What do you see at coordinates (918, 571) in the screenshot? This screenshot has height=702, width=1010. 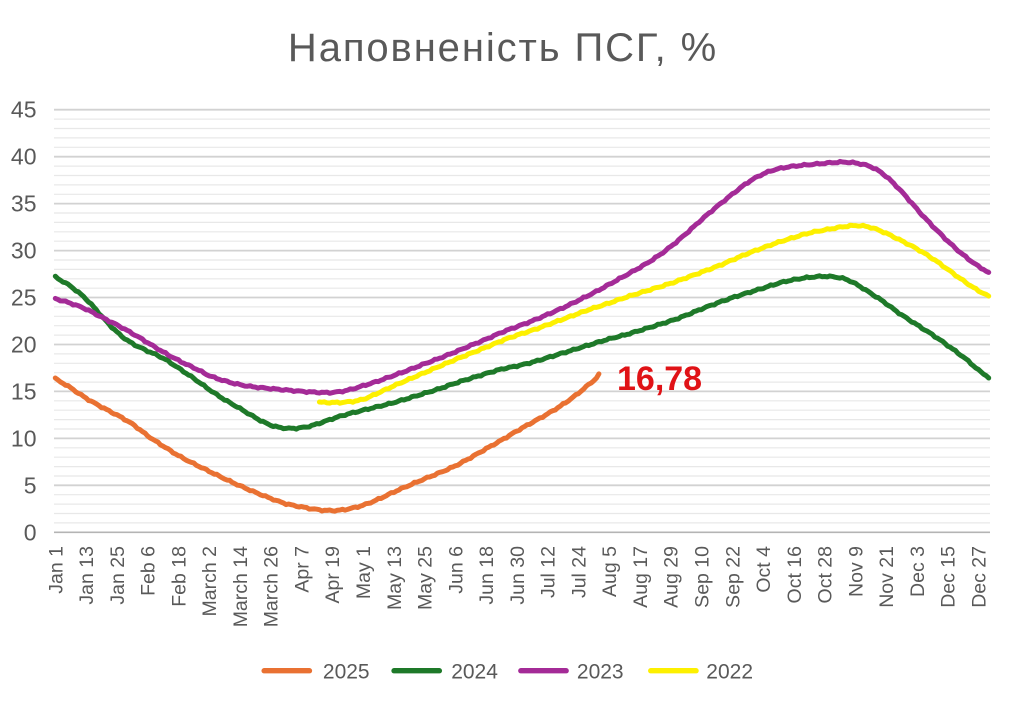 I see `svg-text: Dec 3` at bounding box center [918, 571].